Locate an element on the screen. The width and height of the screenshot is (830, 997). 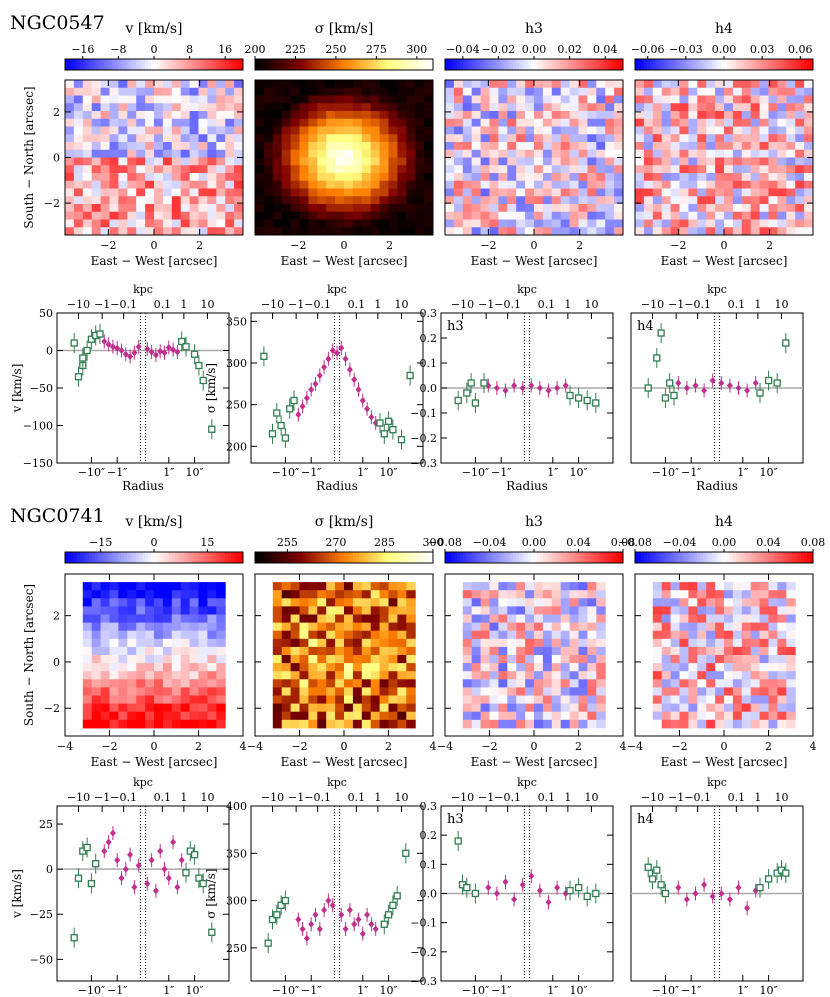
profile-y-tick-label: 350 is located at coordinates (236, 321).